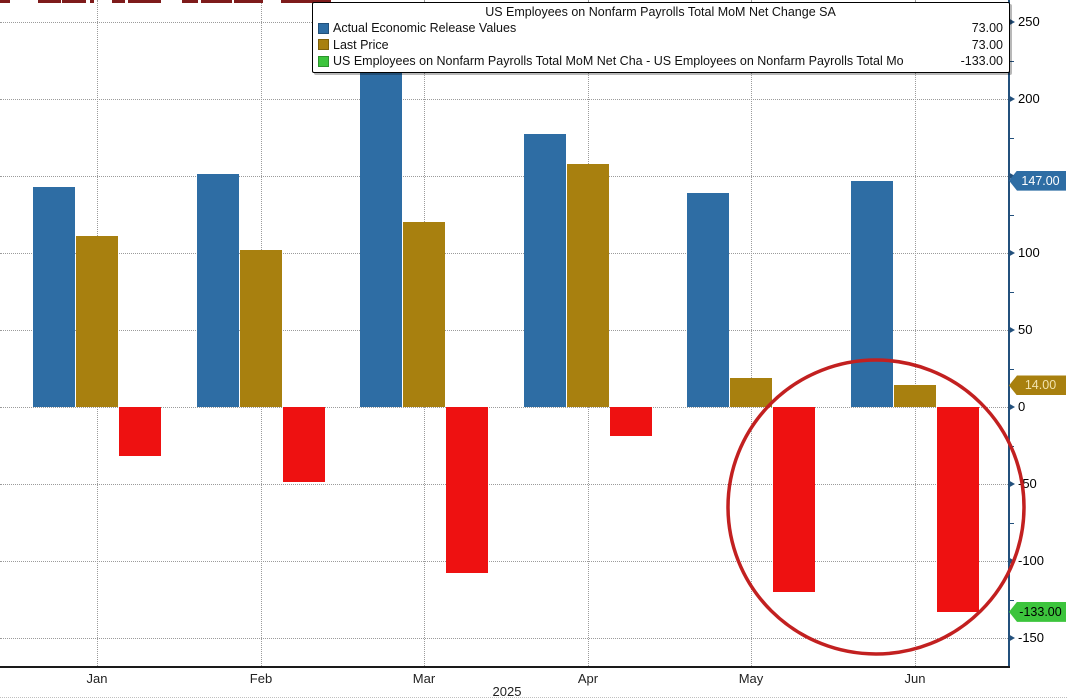 This screenshot has width=1067, height=699. I want to click on y-tick-arrow--50, so click(1011, 484).